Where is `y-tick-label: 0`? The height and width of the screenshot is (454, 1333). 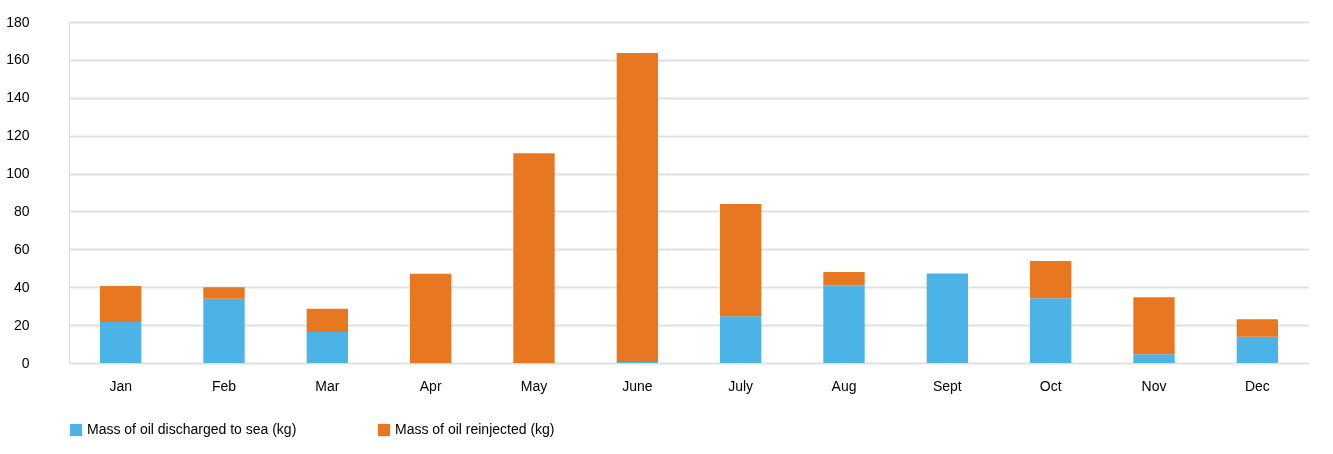 y-tick-label: 0 is located at coordinates (25, 362).